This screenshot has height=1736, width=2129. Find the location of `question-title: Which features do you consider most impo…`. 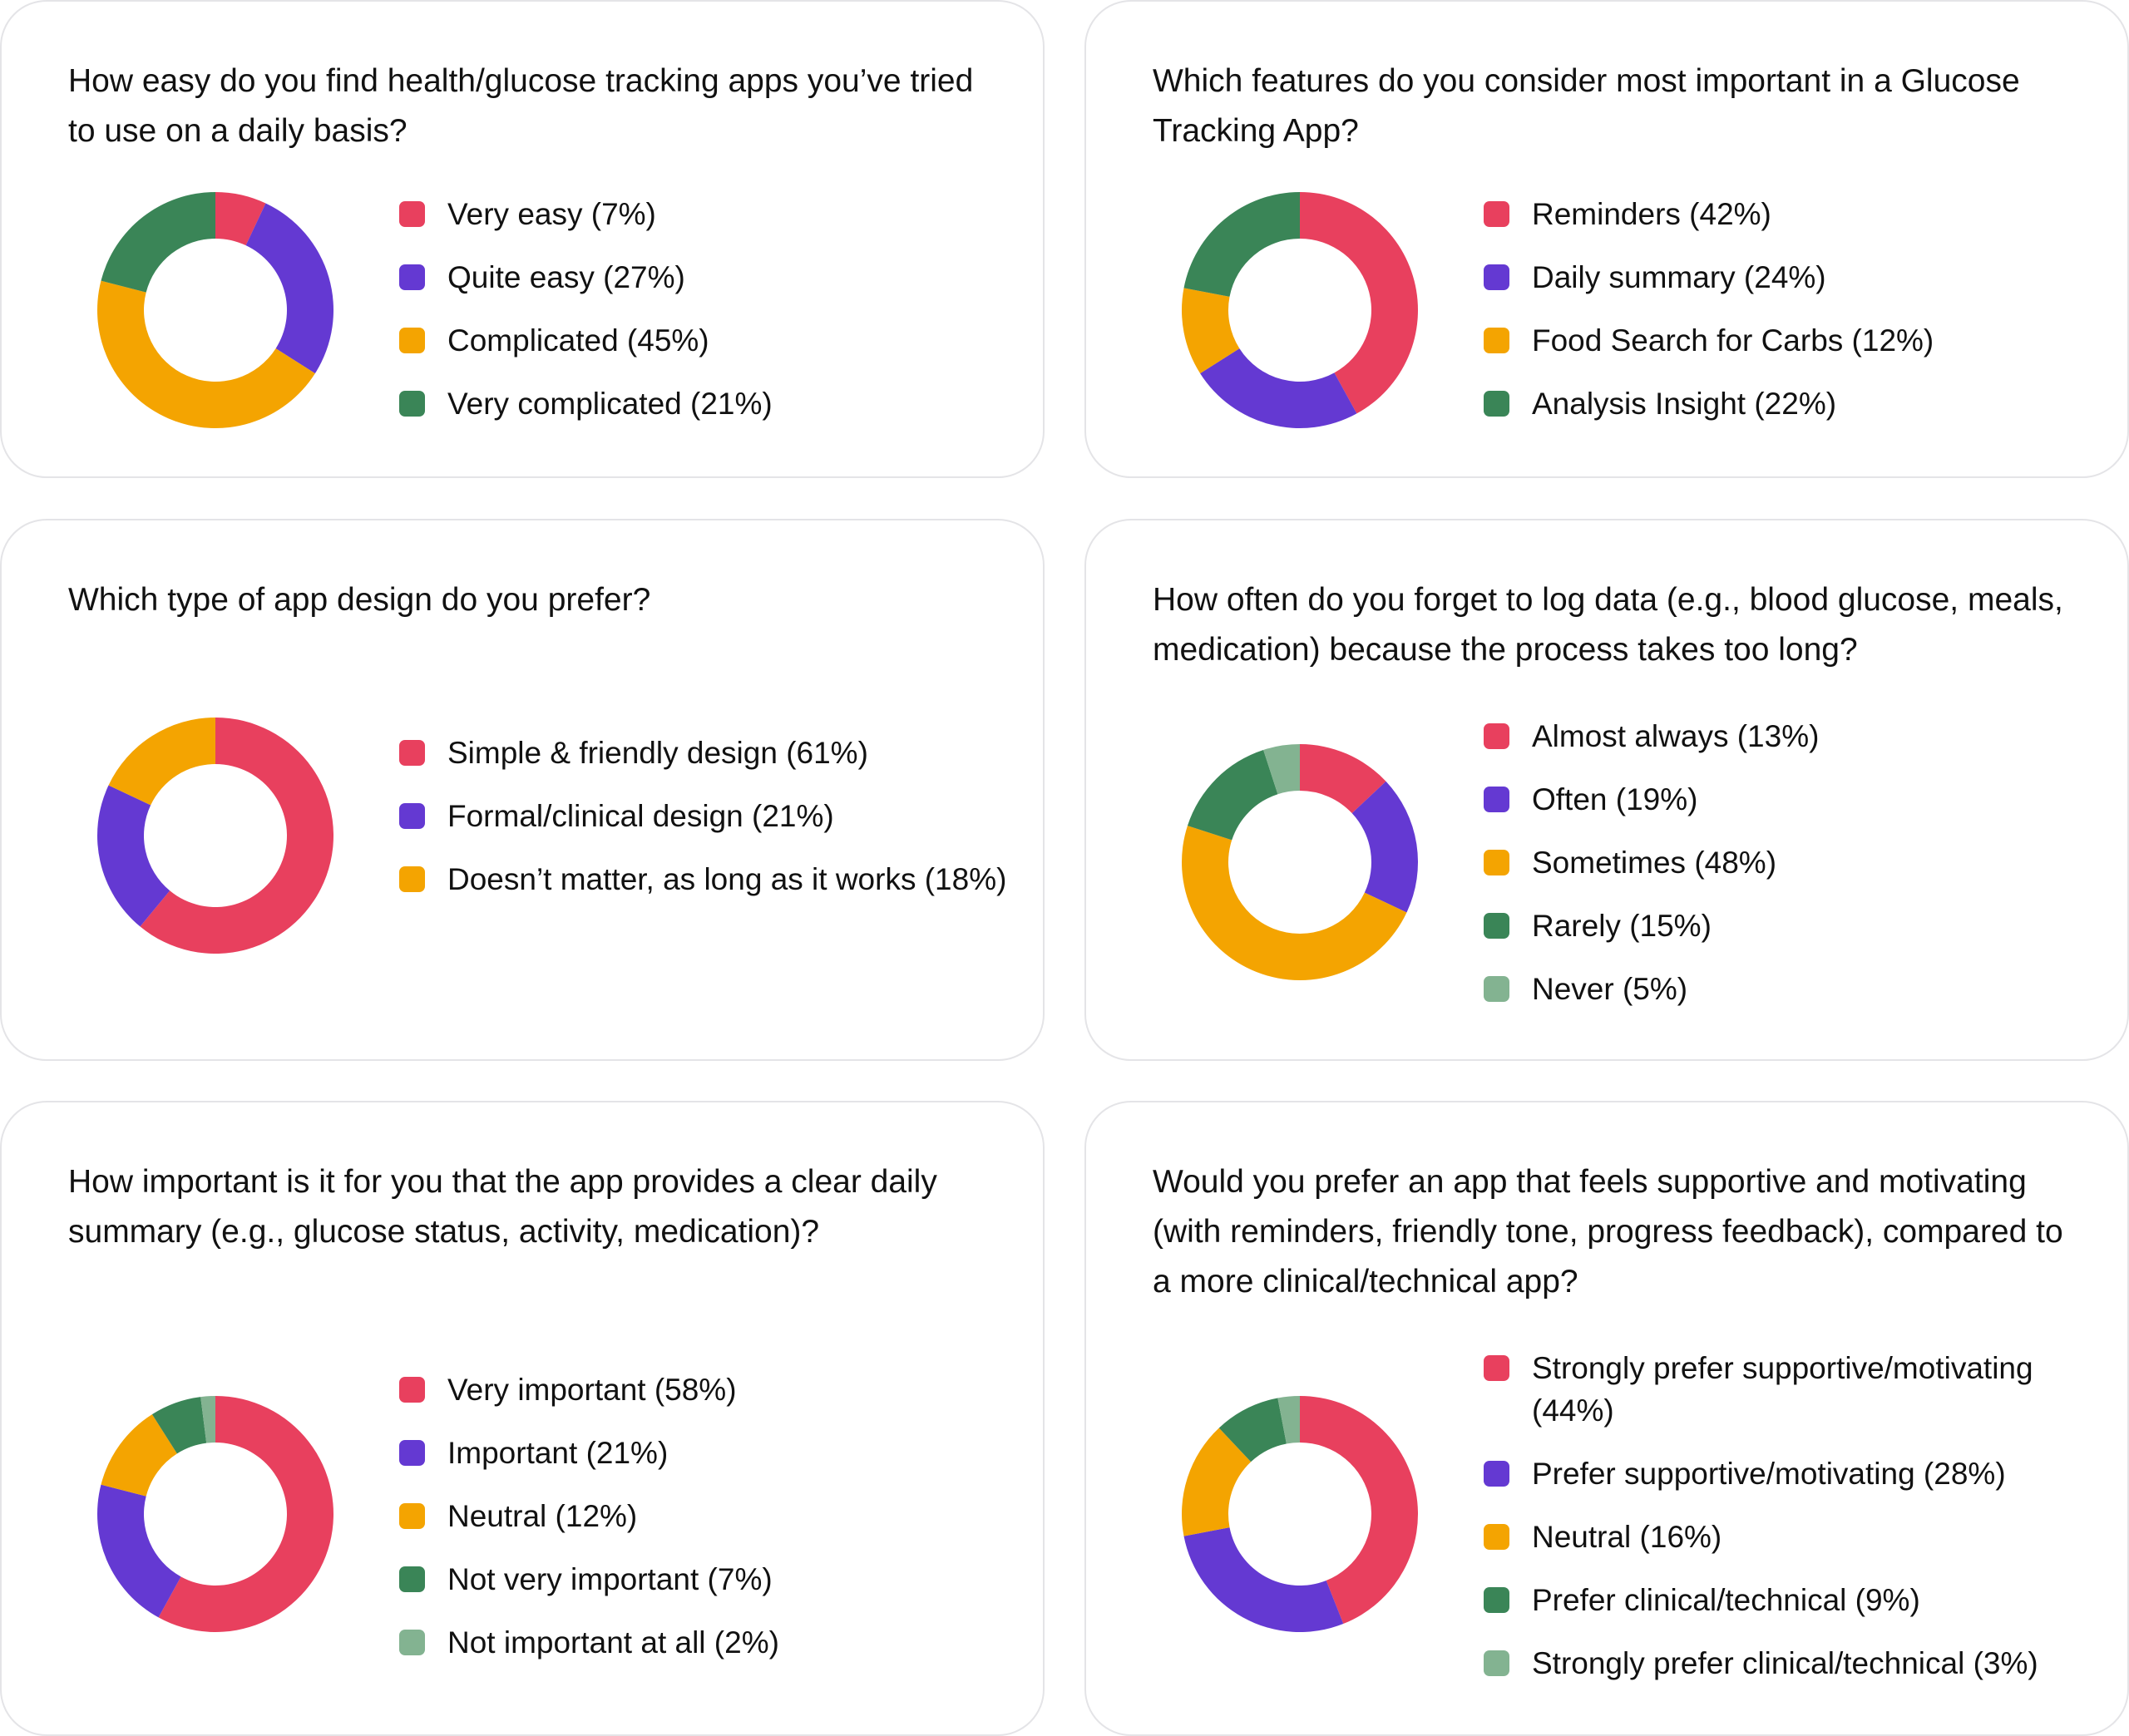

question-title: Which features do you consider most impo… is located at coordinates (1586, 106).